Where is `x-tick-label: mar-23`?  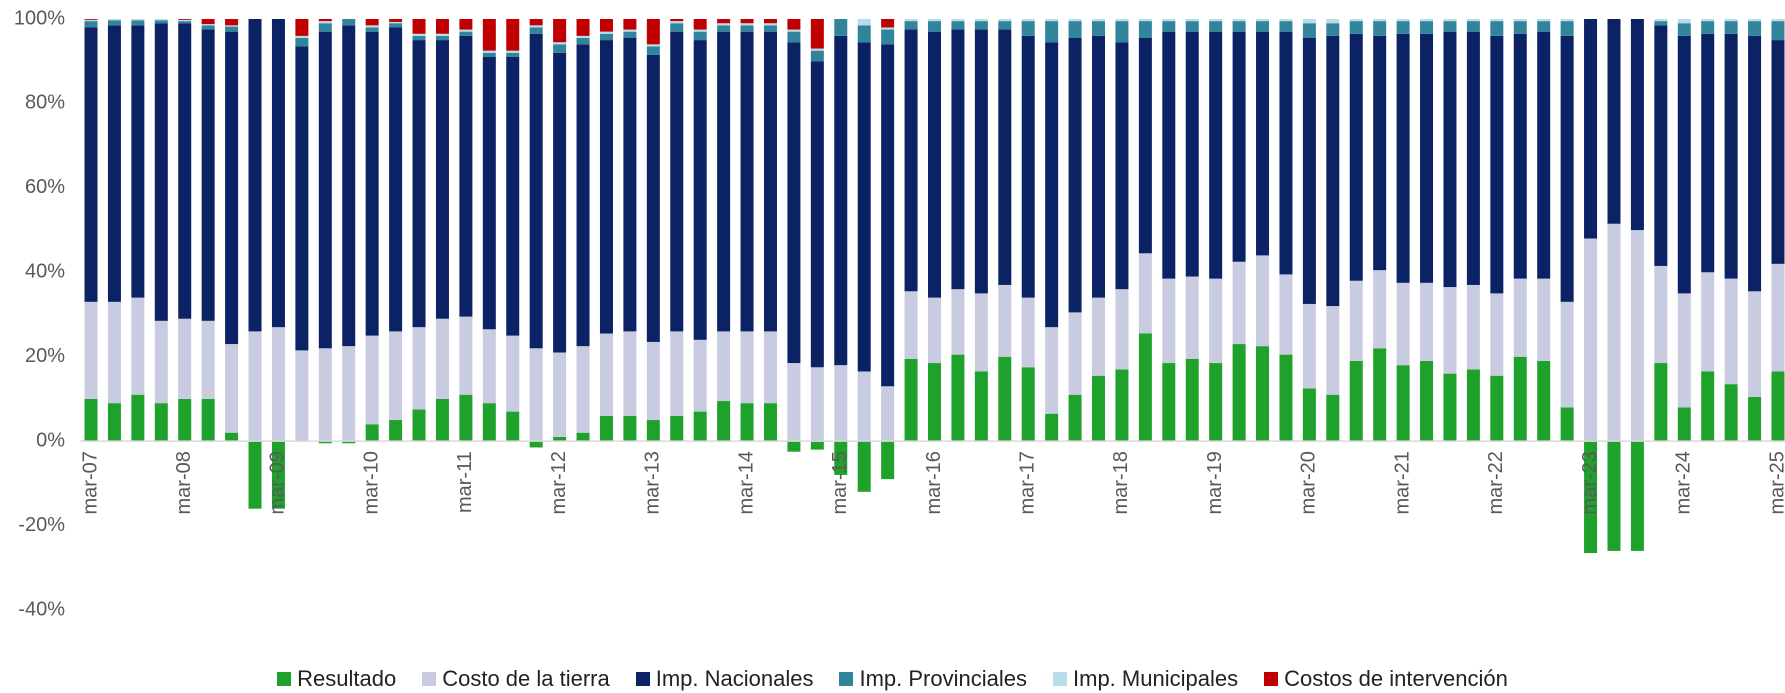
x-tick-label: mar-23 is located at coordinates (1590, 482).